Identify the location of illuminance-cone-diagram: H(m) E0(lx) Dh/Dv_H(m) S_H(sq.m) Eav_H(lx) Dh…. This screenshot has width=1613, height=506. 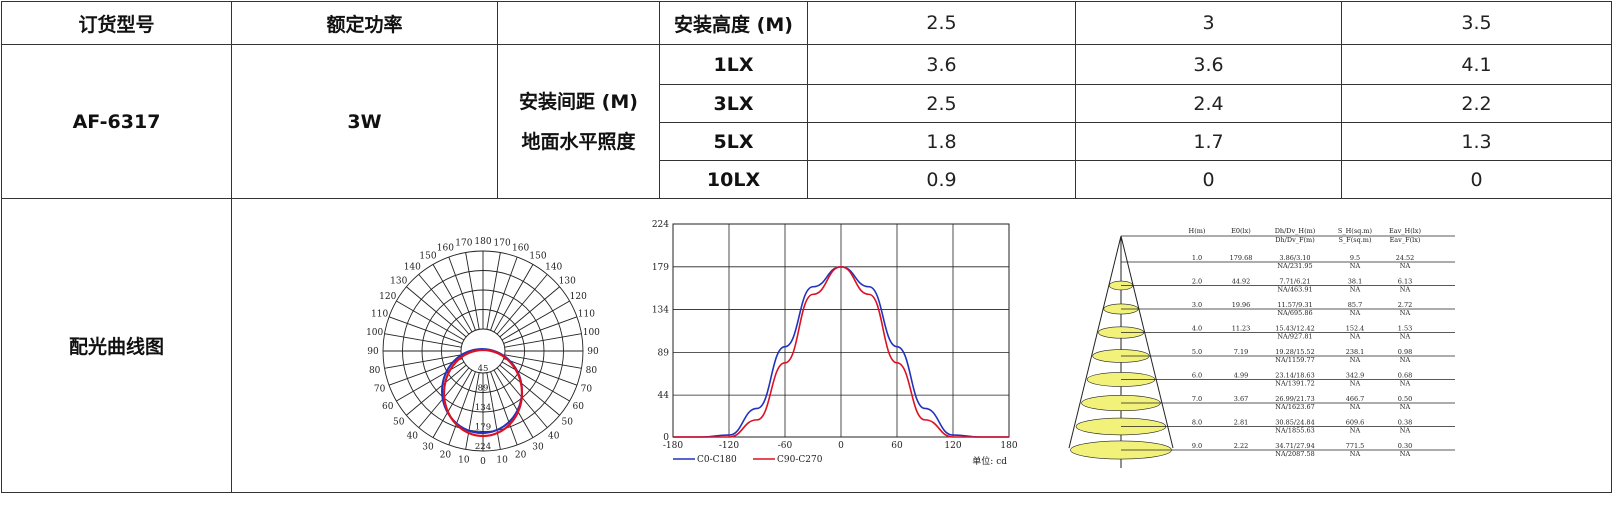
(1261, 348).